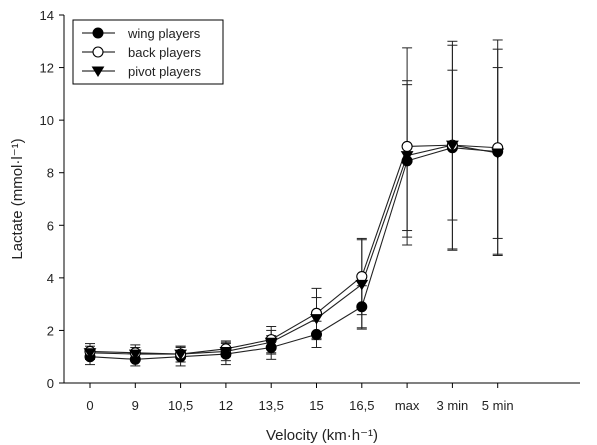 This screenshot has height=445, width=597. What do you see at coordinates (17, 198) in the screenshot?
I see `y-axis-title: Lactate (mmol·l⁻¹)` at bounding box center [17, 198].